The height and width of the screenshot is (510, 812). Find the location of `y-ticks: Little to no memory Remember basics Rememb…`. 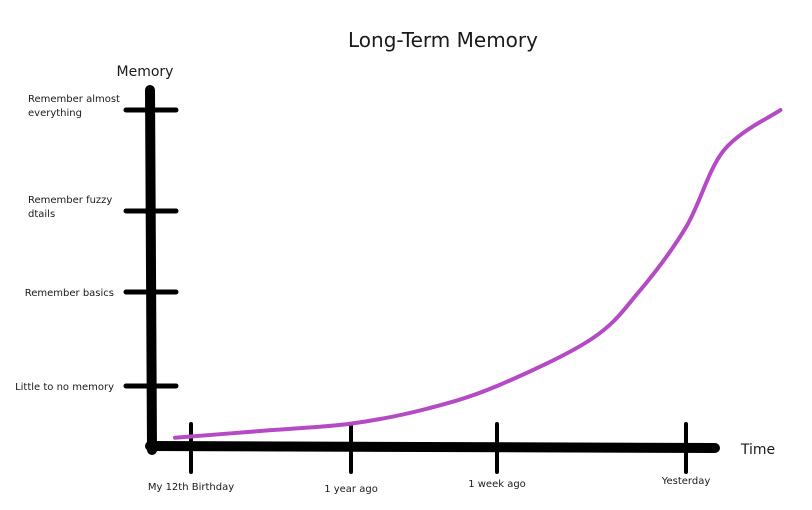

y-ticks: Little to no memory Remember basics Rememb… is located at coordinates (97, 243).